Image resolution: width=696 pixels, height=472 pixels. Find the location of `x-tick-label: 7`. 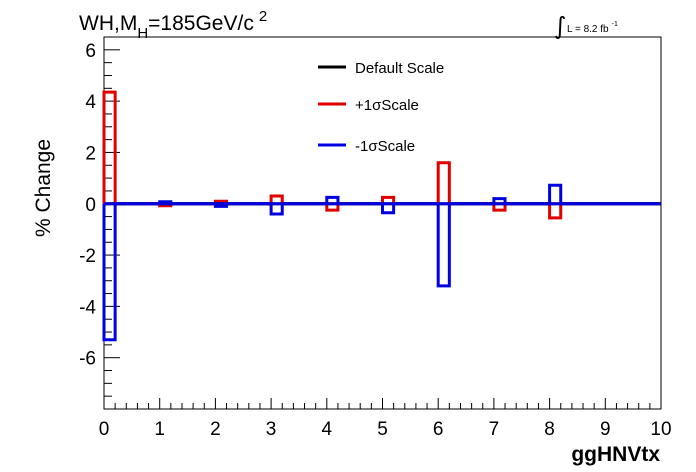

x-tick-label: 7 is located at coordinates (494, 429).